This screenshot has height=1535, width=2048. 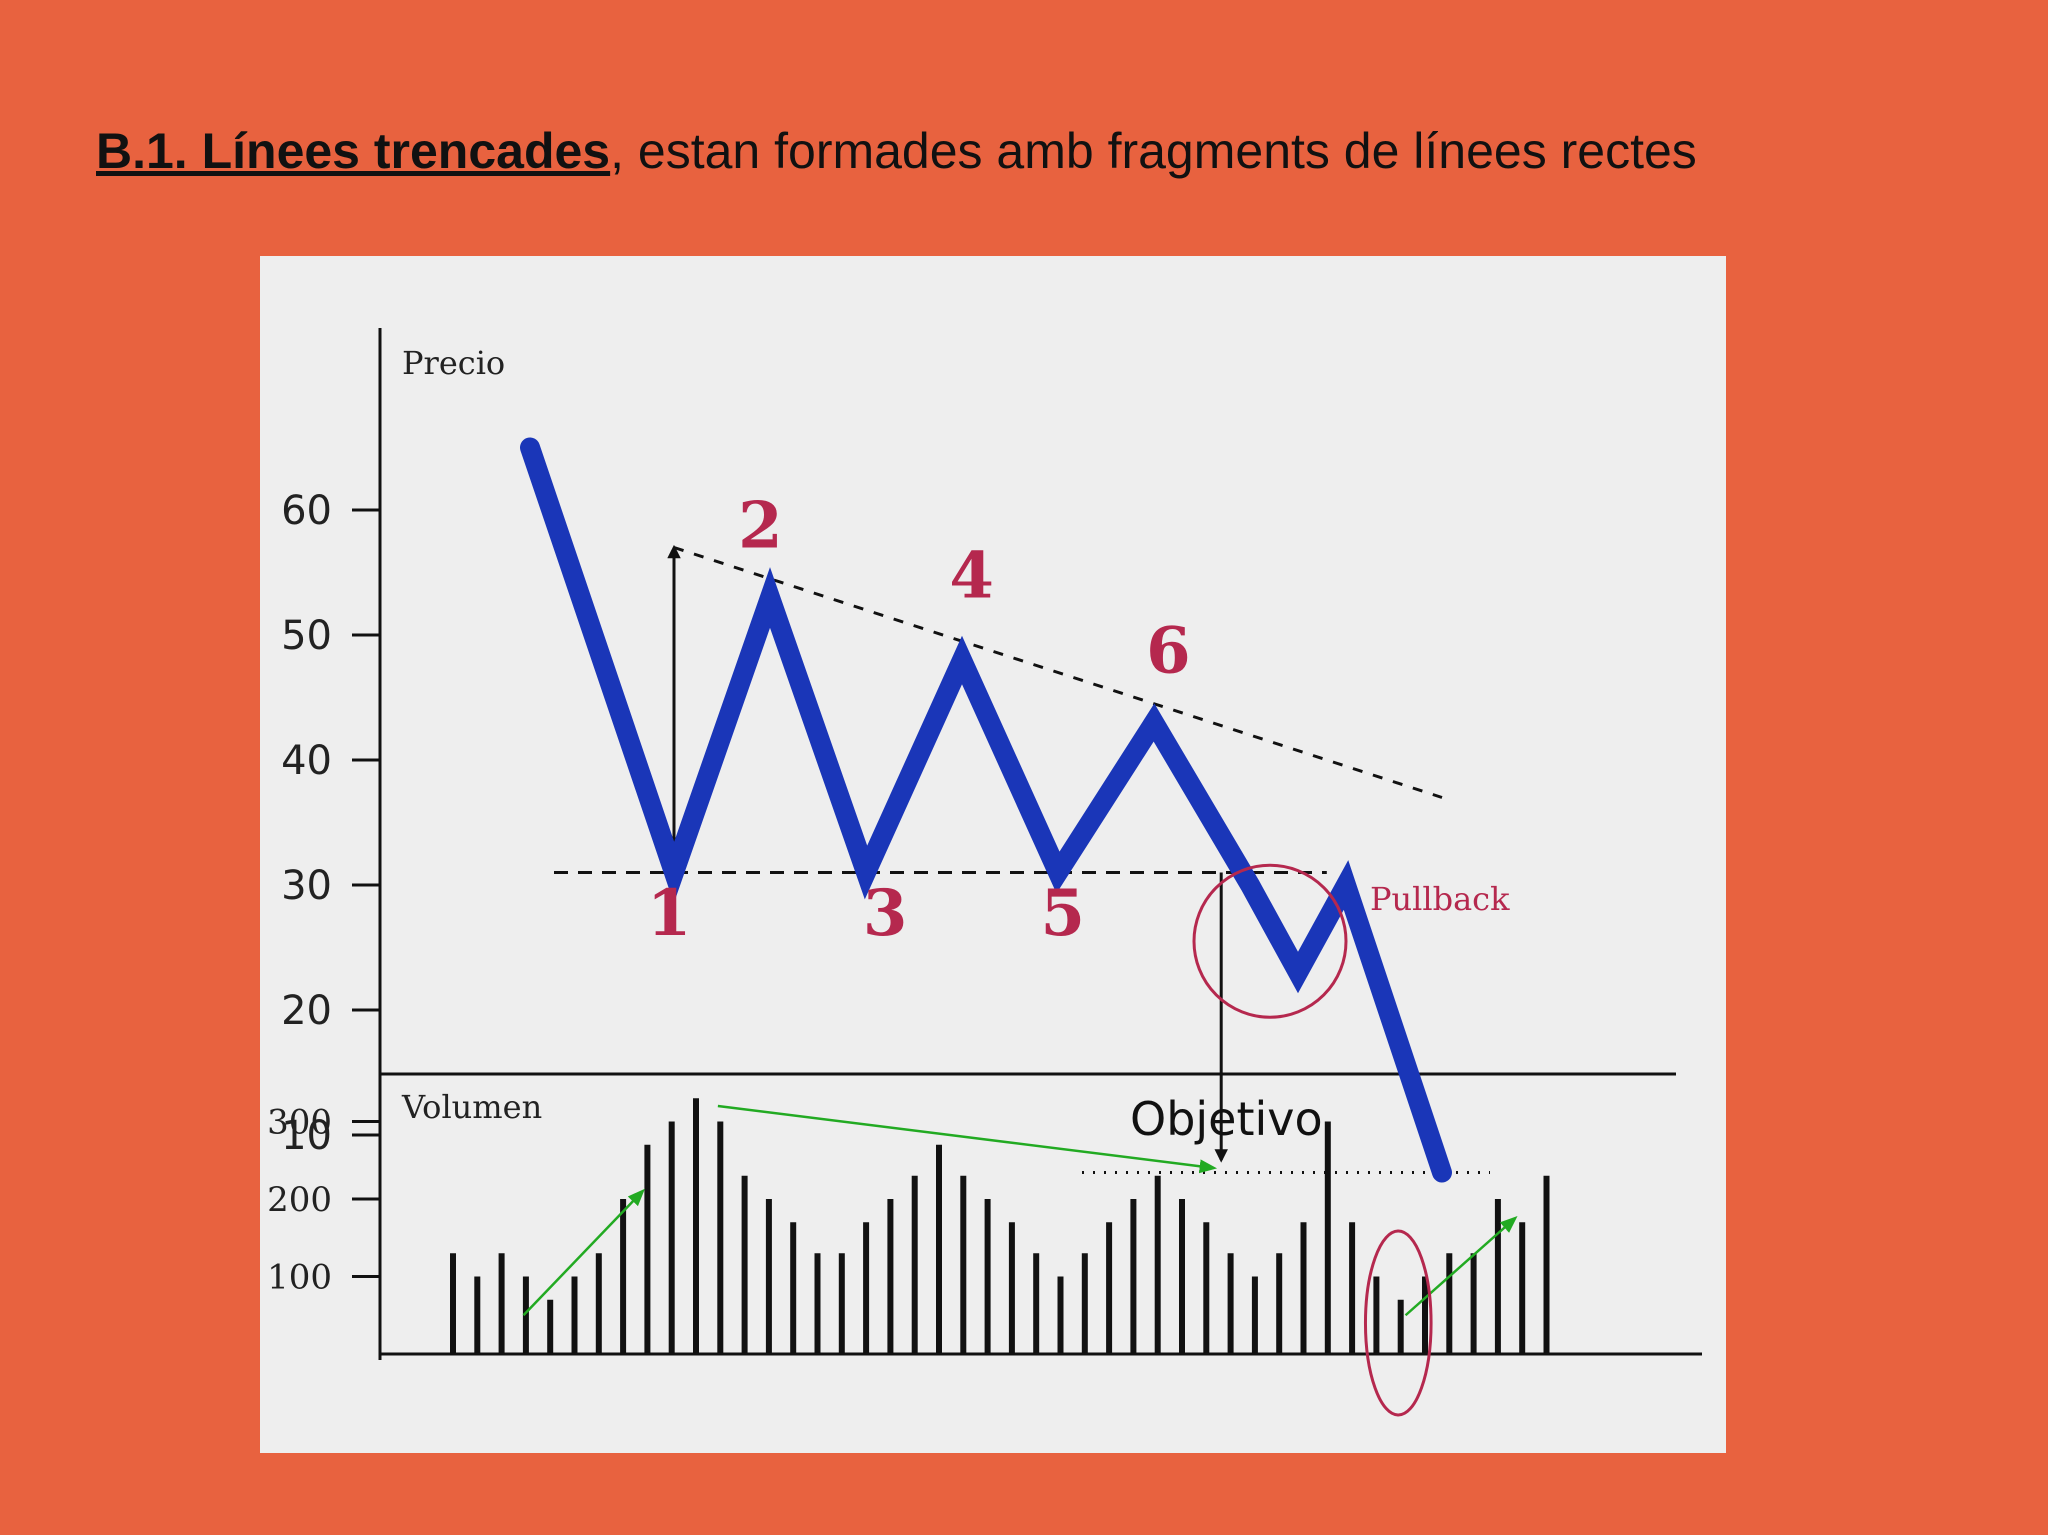 What do you see at coordinates (1270, 941) in the screenshot?
I see `pullback-circle` at bounding box center [1270, 941].